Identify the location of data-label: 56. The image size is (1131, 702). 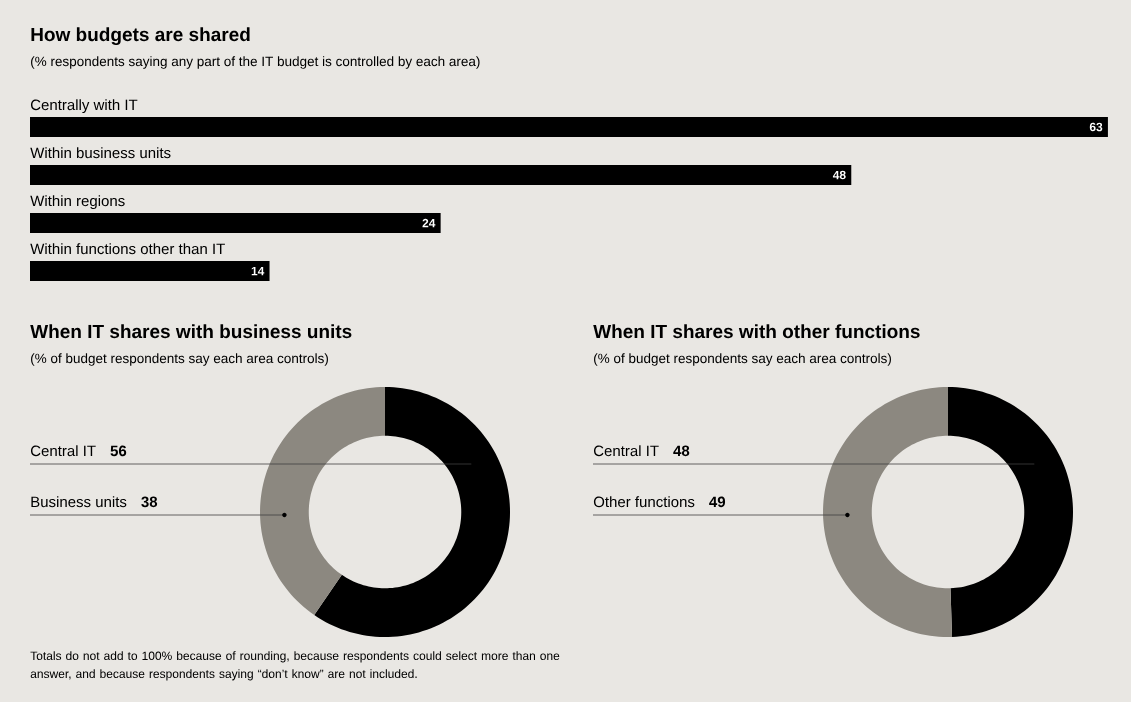
(118, 451).